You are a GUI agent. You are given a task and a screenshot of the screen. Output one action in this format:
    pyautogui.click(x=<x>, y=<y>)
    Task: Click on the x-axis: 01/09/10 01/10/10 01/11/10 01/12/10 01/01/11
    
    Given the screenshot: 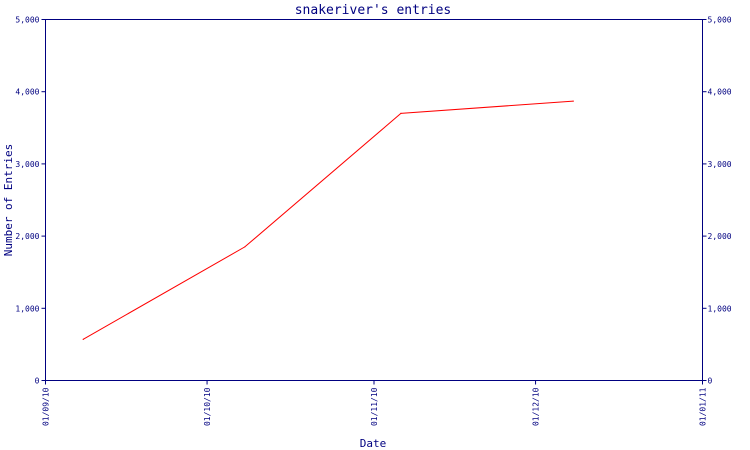 What is the action you would take?
    pyautogui.click(x=375, y=403)
    